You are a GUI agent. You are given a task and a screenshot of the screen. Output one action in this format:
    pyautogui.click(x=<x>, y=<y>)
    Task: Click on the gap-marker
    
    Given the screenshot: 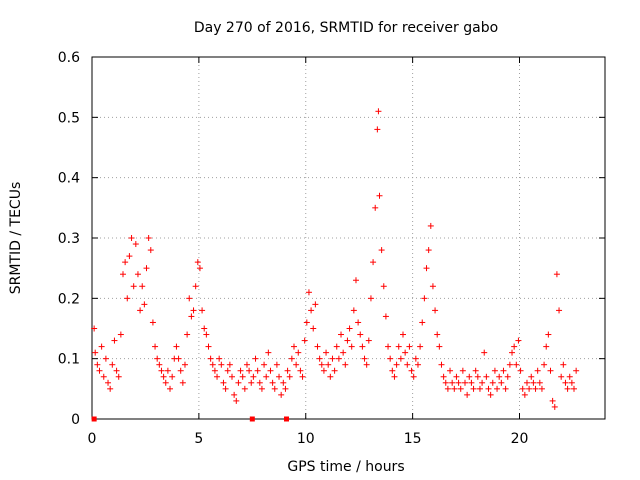 What is the action you would take?
    pyautogui.click(x=94, y=419)
    